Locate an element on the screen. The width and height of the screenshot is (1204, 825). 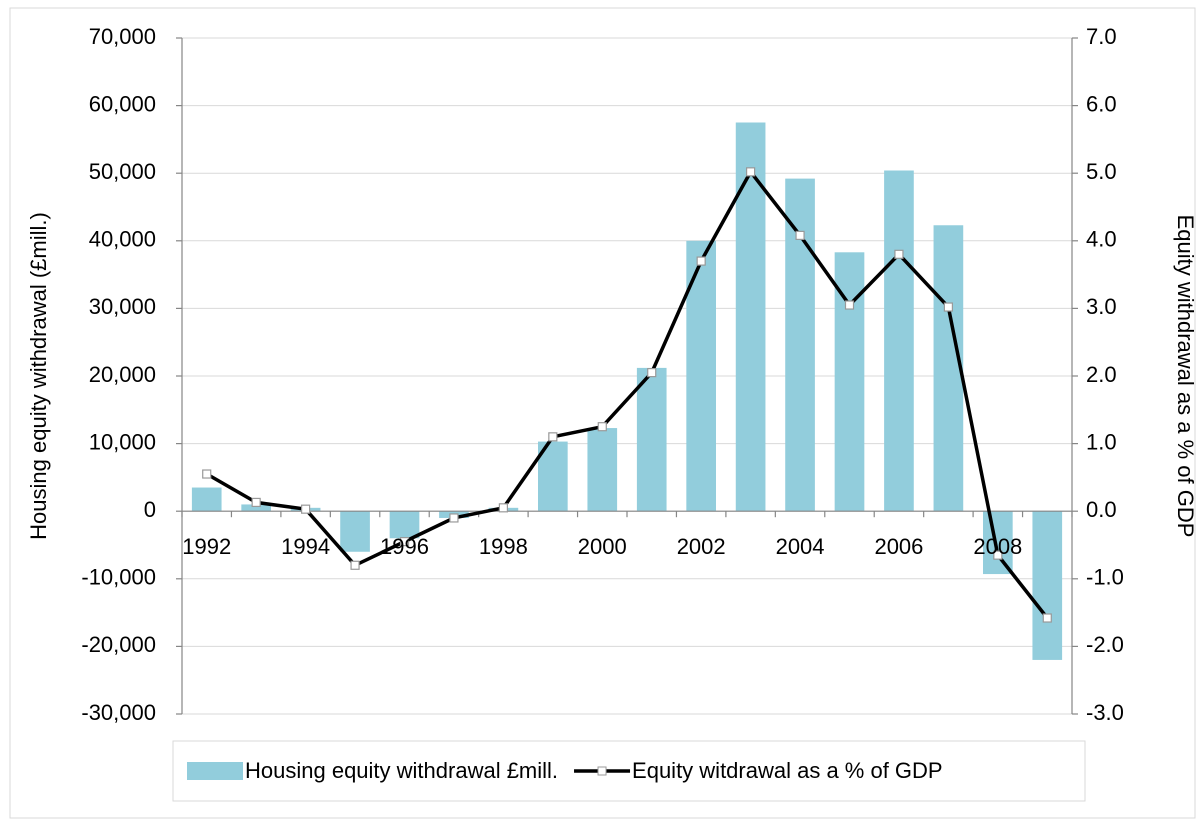
y2-tick-label: 6.0 is located at coordinates (1101, 103).